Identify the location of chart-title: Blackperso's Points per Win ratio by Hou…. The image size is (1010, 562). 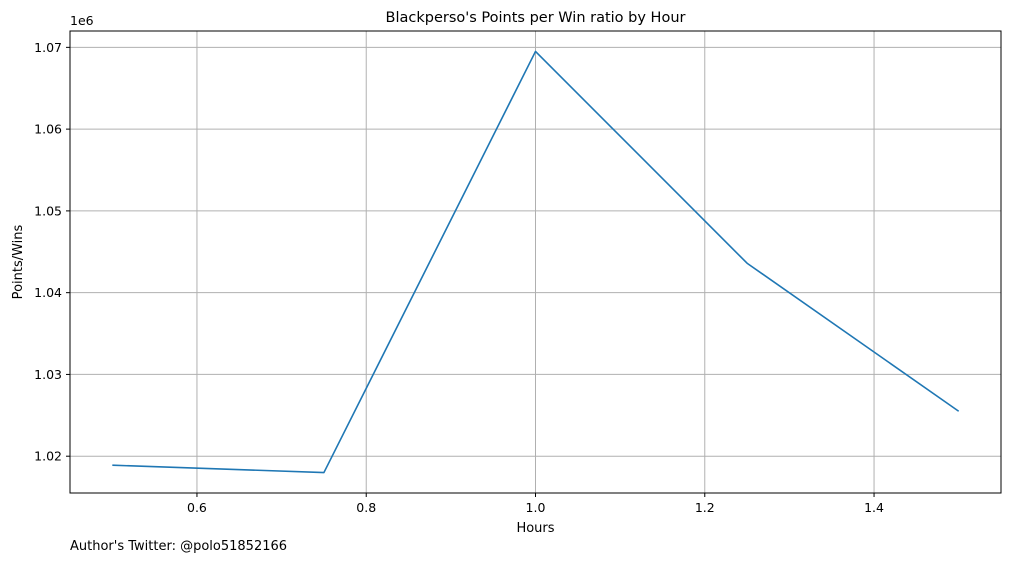
(536, 18).